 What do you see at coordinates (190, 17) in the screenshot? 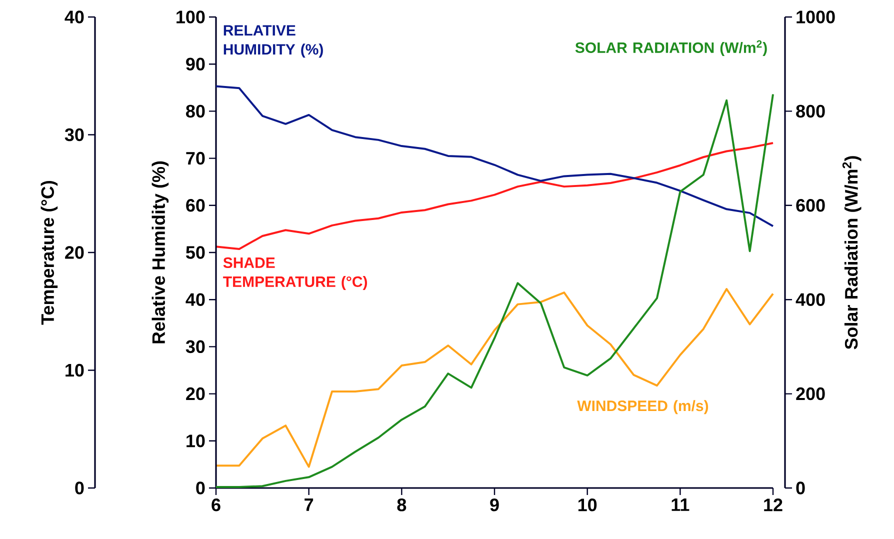
I see `y-tick-label: 100` at bounding box center [190, 17].